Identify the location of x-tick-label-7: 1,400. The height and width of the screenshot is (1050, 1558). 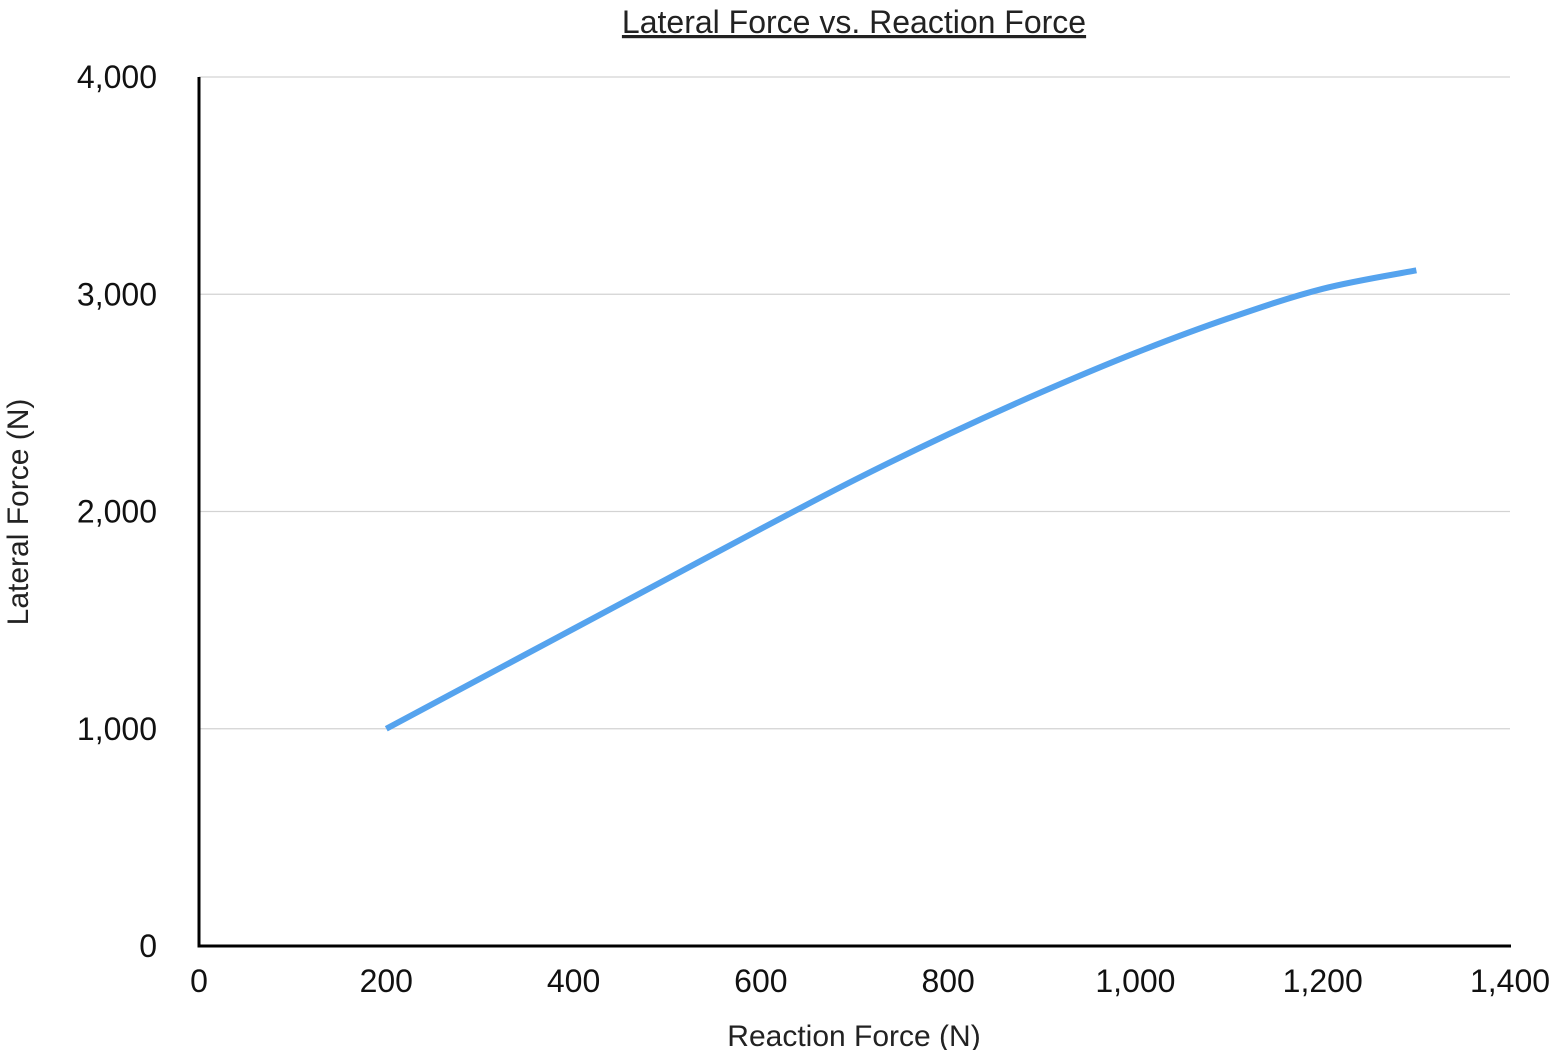
(1510, 981).